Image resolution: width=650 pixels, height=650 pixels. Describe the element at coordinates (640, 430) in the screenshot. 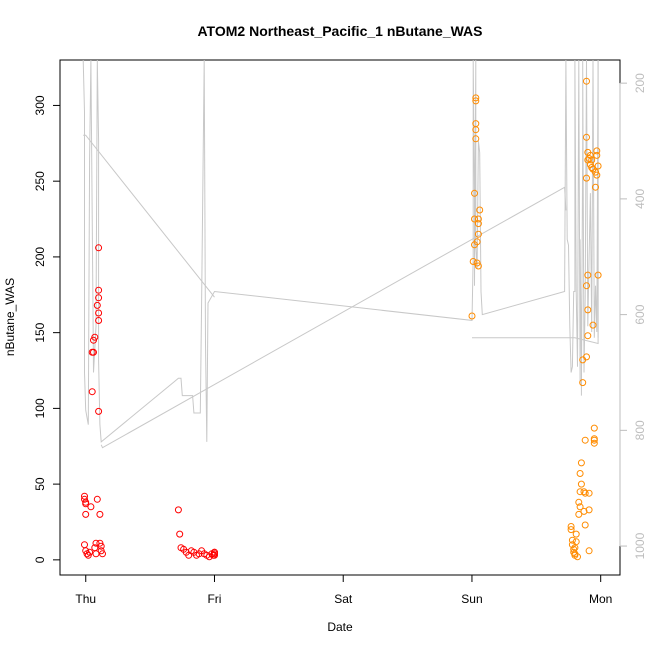

I see `y-right-tick-label: 800` at that location.